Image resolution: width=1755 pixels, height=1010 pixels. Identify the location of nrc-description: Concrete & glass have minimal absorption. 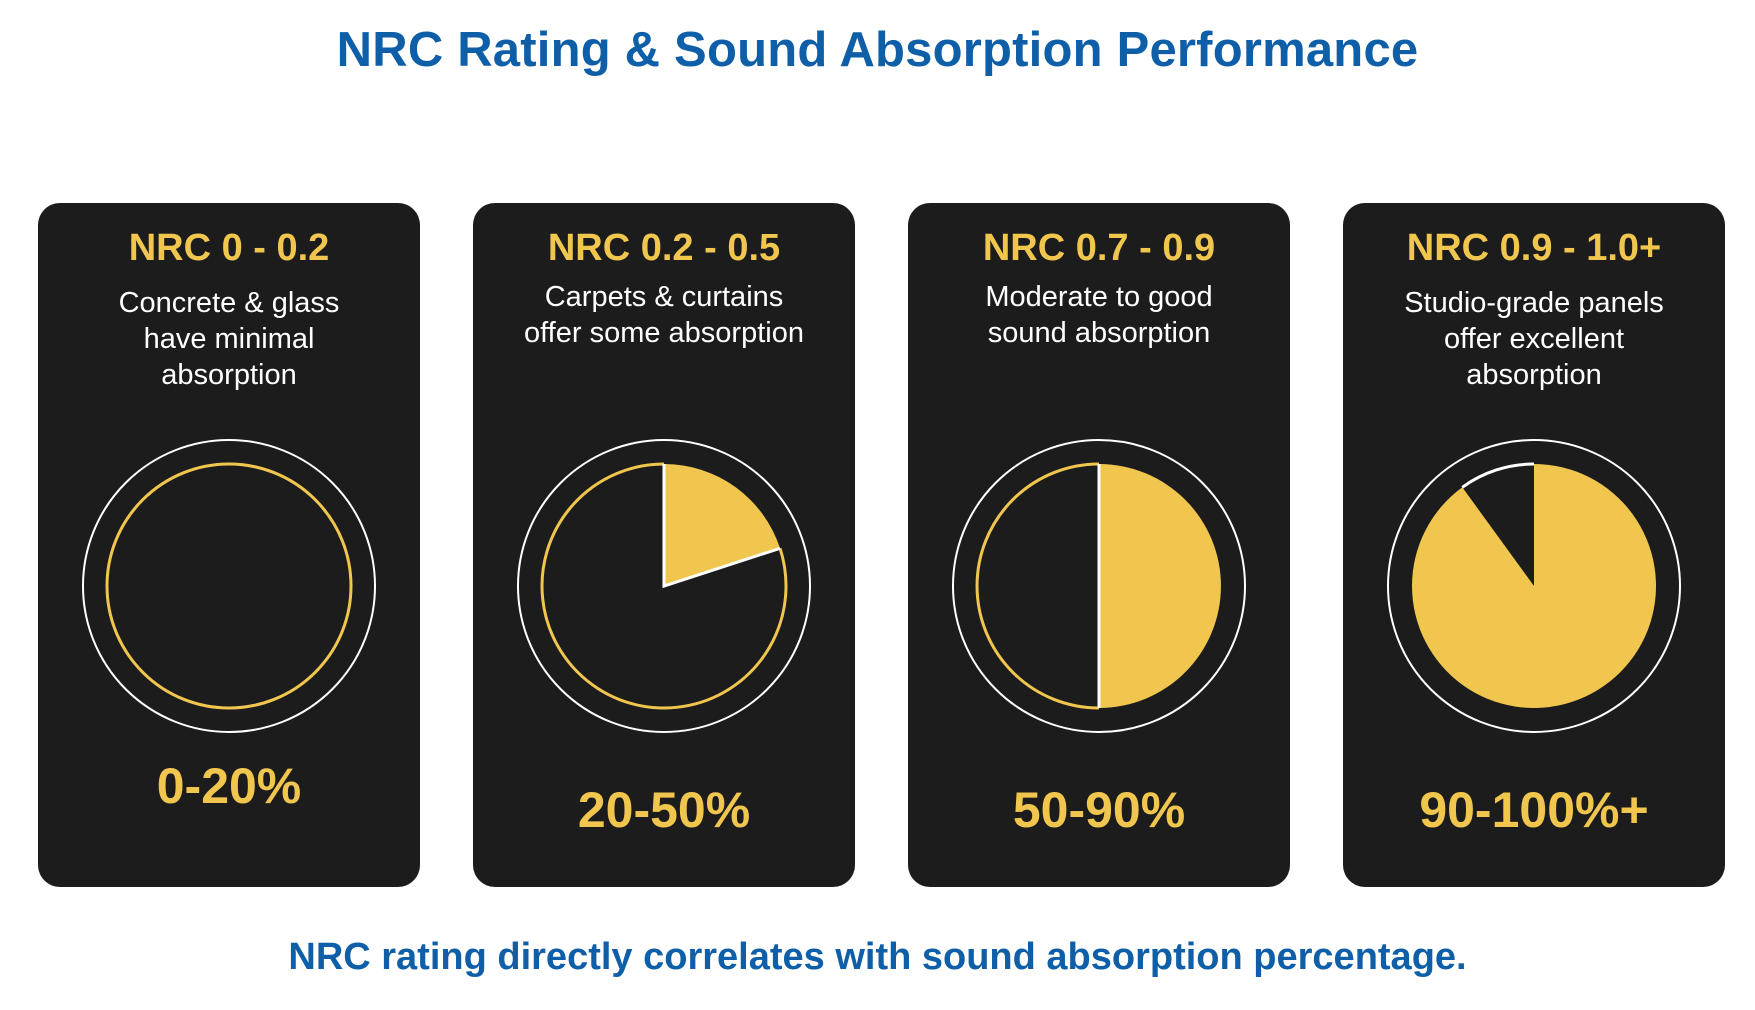
(229, 339).